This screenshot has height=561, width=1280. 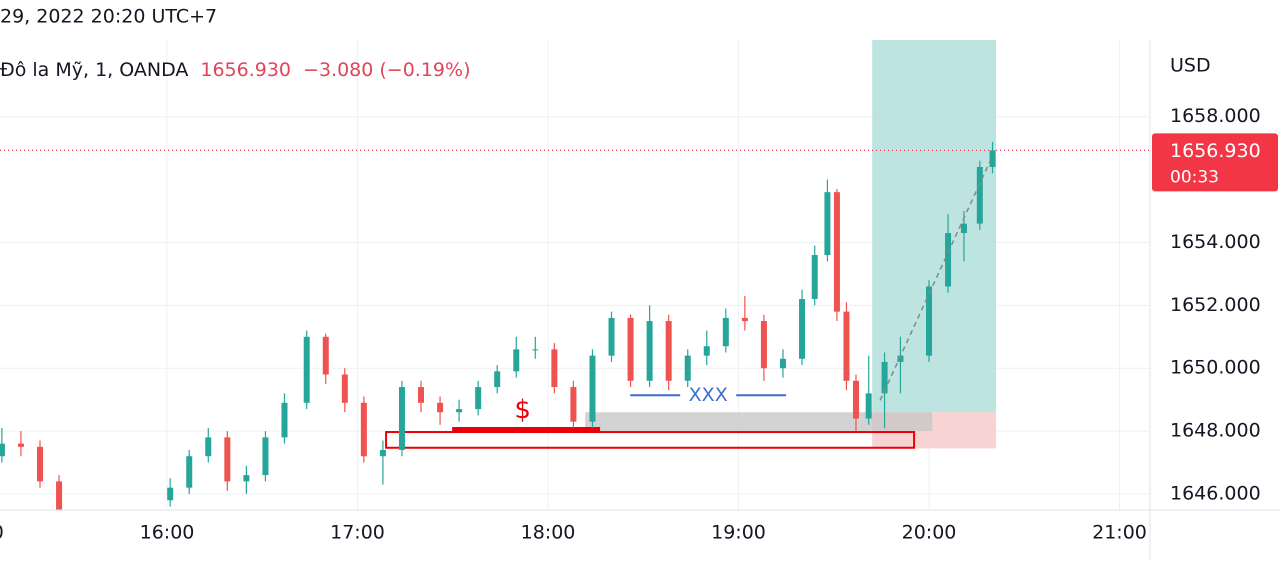 What do you see at coordinates (1215, 116) in the screenshot?
I see `y-tick-label: 1658.000` at bounding box center [1215, 116].